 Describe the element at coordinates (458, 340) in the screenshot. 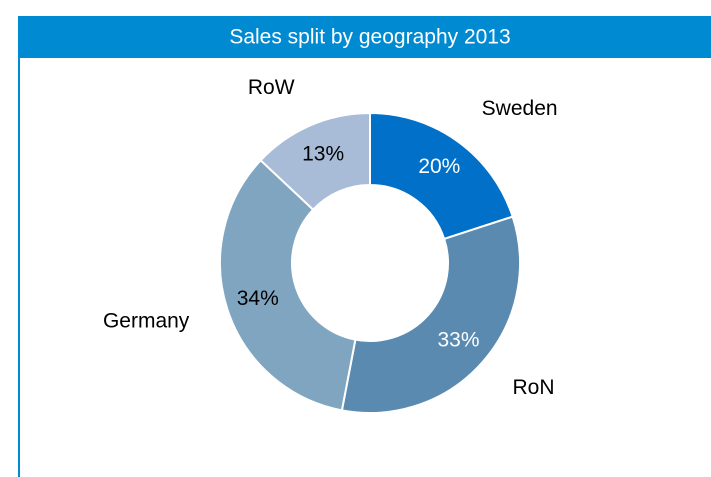

I see `value-label: 33%` at that location.